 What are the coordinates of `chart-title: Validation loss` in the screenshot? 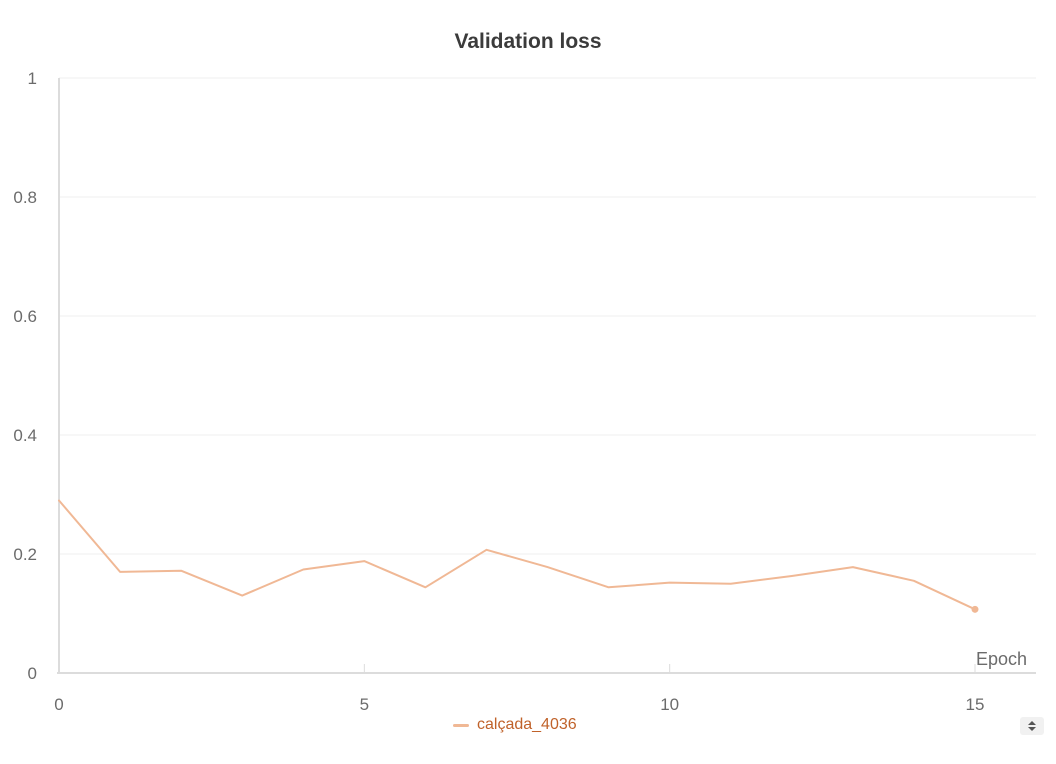 It's located at (528, 41).